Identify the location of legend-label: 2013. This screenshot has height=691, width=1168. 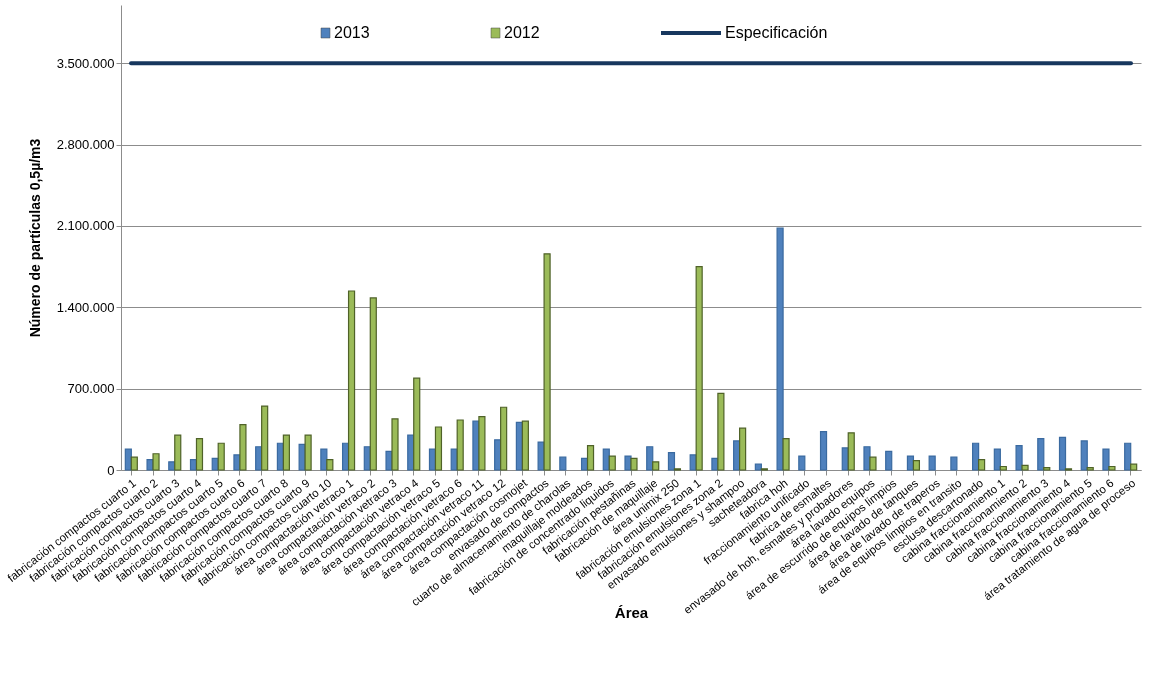
(352, 32).